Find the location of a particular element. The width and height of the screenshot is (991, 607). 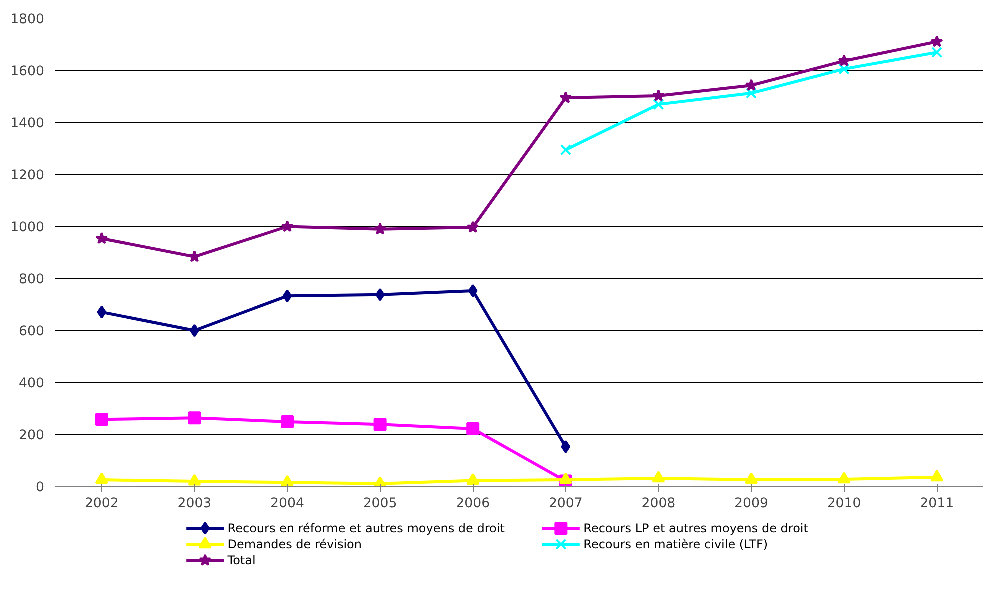

y-tick-label: 200 is located at coordinates (32, 436).